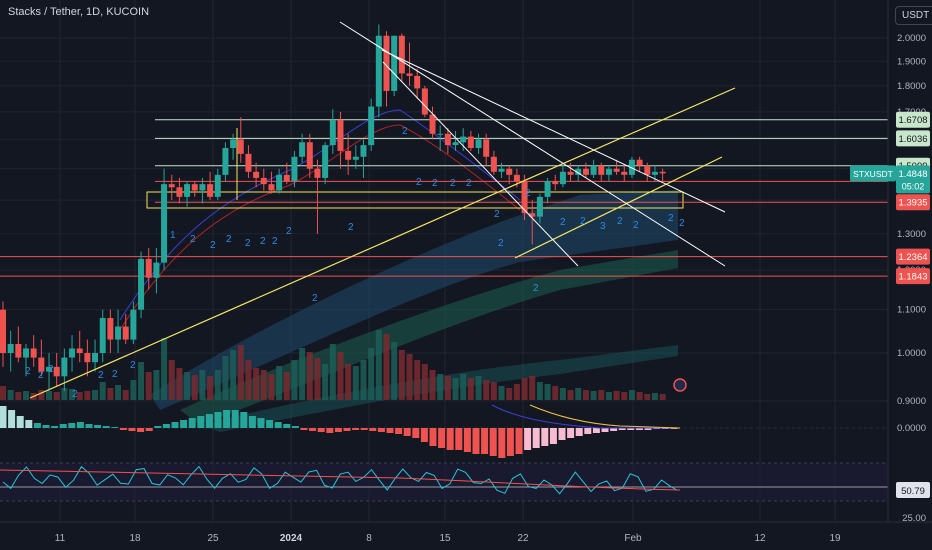  Describe the element at coordinates (333, 365) in the screenshot. I see `volume-bars` at that location.